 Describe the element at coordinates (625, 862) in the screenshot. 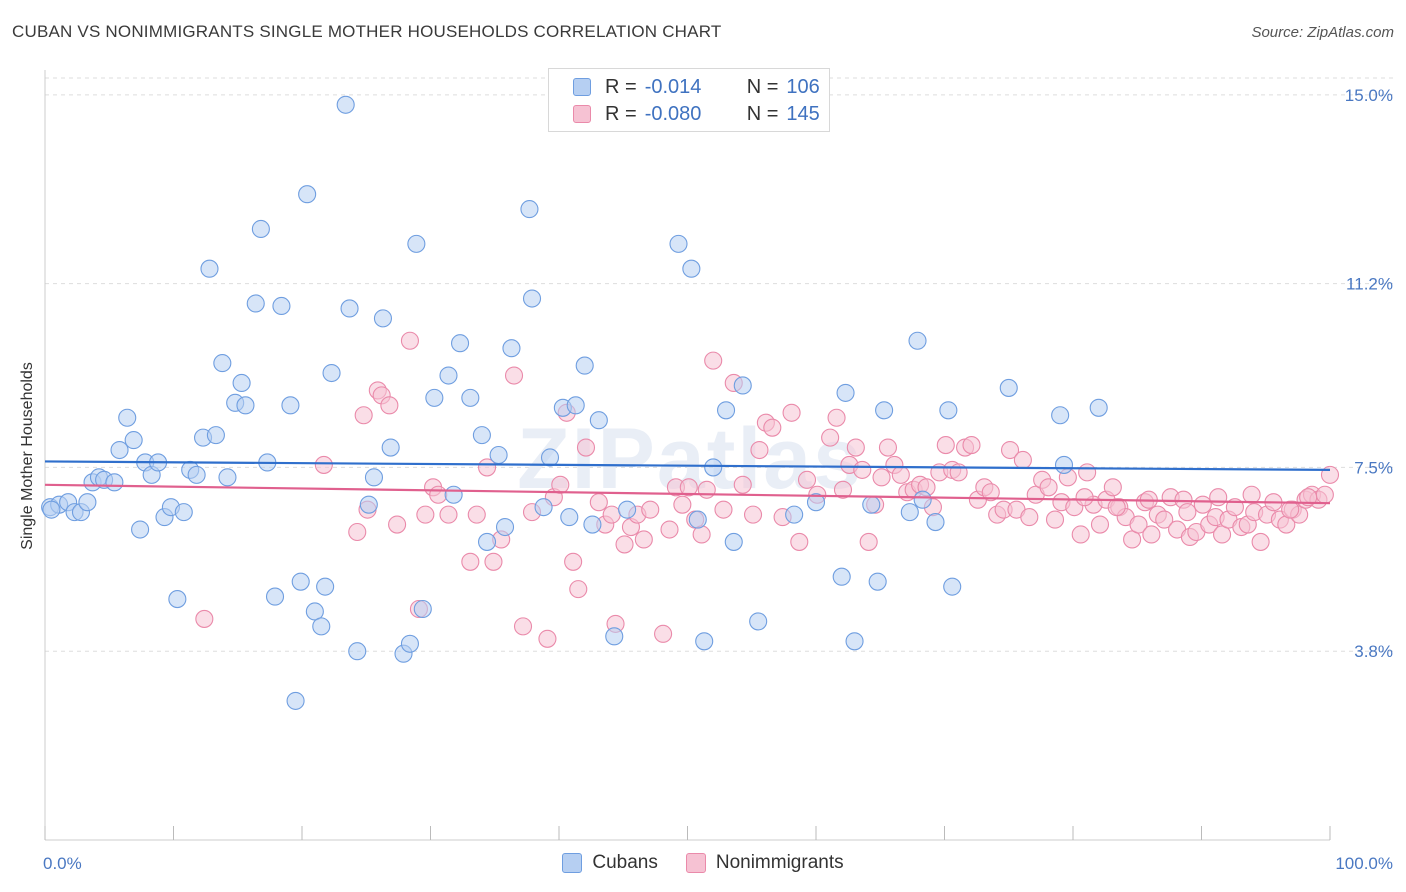

I see `legend-label-cubans: Cubans` at that location.